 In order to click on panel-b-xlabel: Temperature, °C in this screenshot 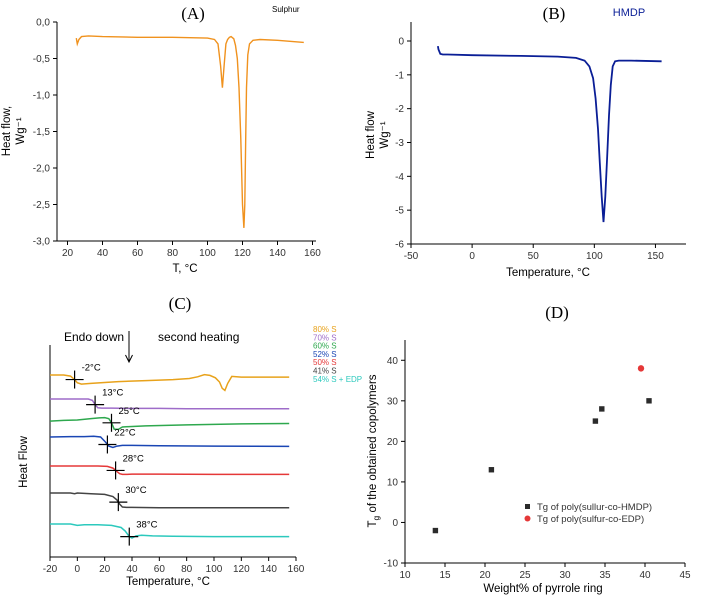, I will do `click(548, 273)`.